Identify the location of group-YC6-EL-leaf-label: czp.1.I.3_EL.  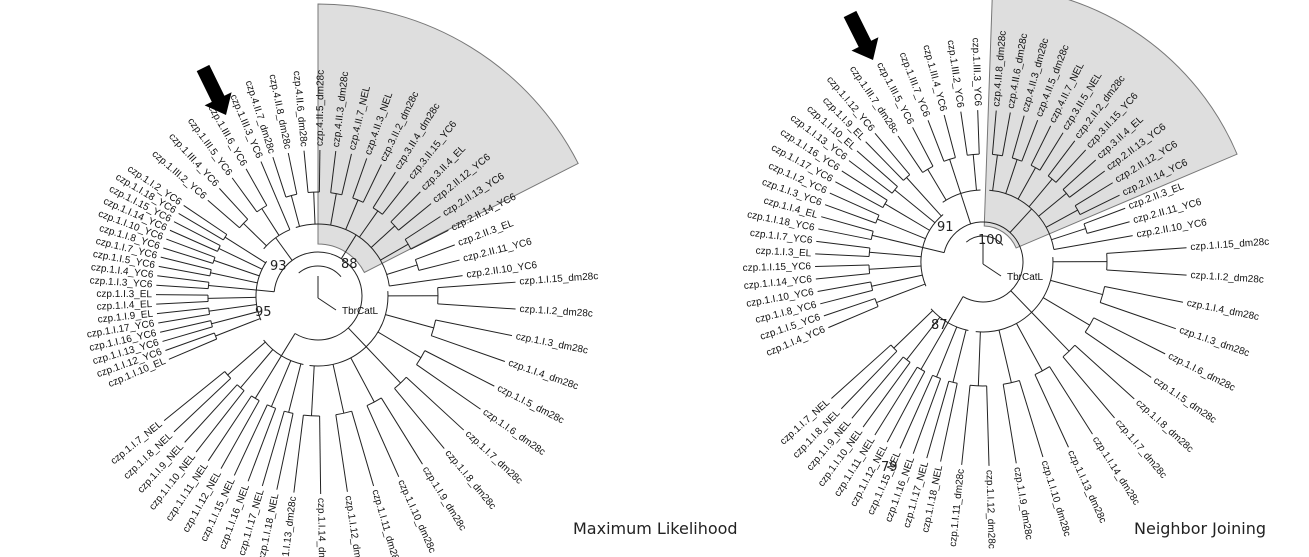
(783, 253).